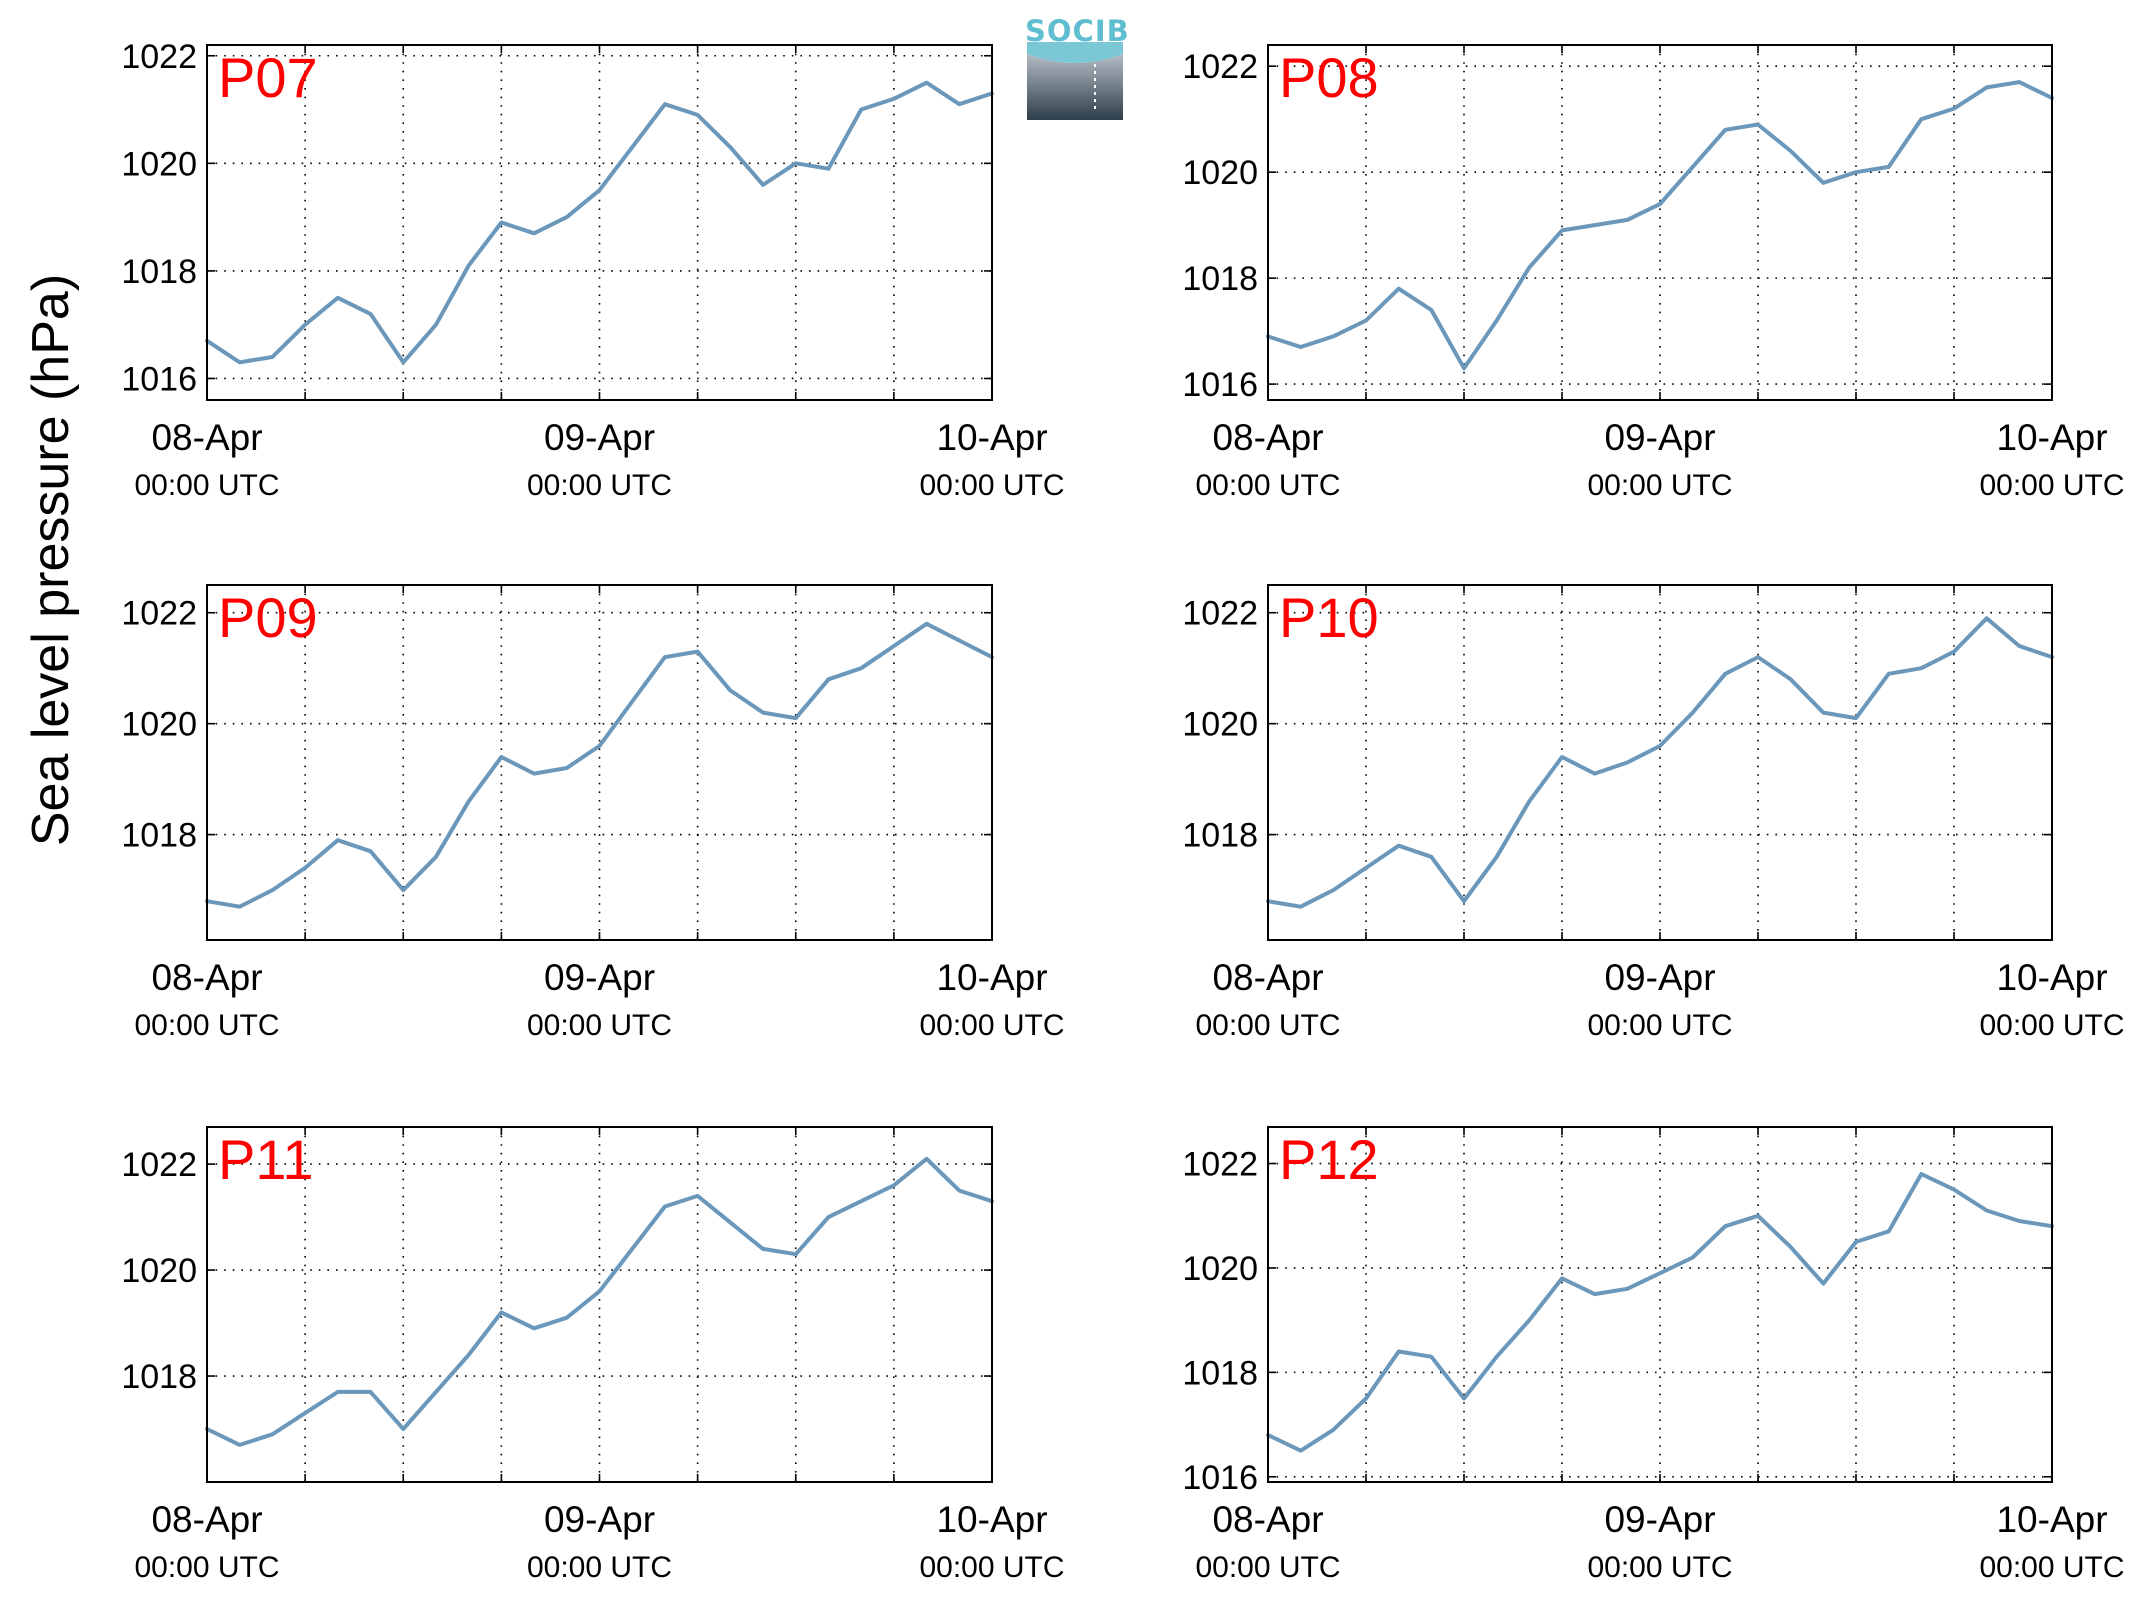  I want to click on panel-title: P10, so click(1329, 617).